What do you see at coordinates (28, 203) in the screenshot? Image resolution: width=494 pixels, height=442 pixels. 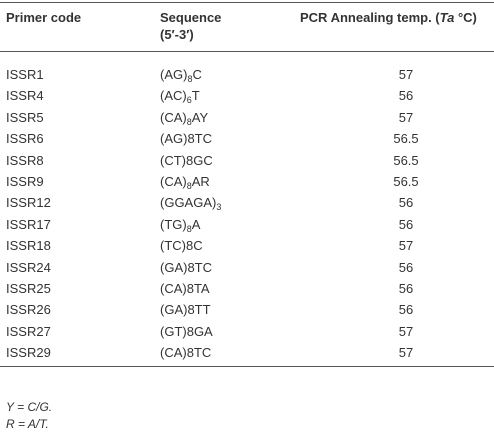 I see `primer-code: ISSR12` at bounding box center [28, 203].